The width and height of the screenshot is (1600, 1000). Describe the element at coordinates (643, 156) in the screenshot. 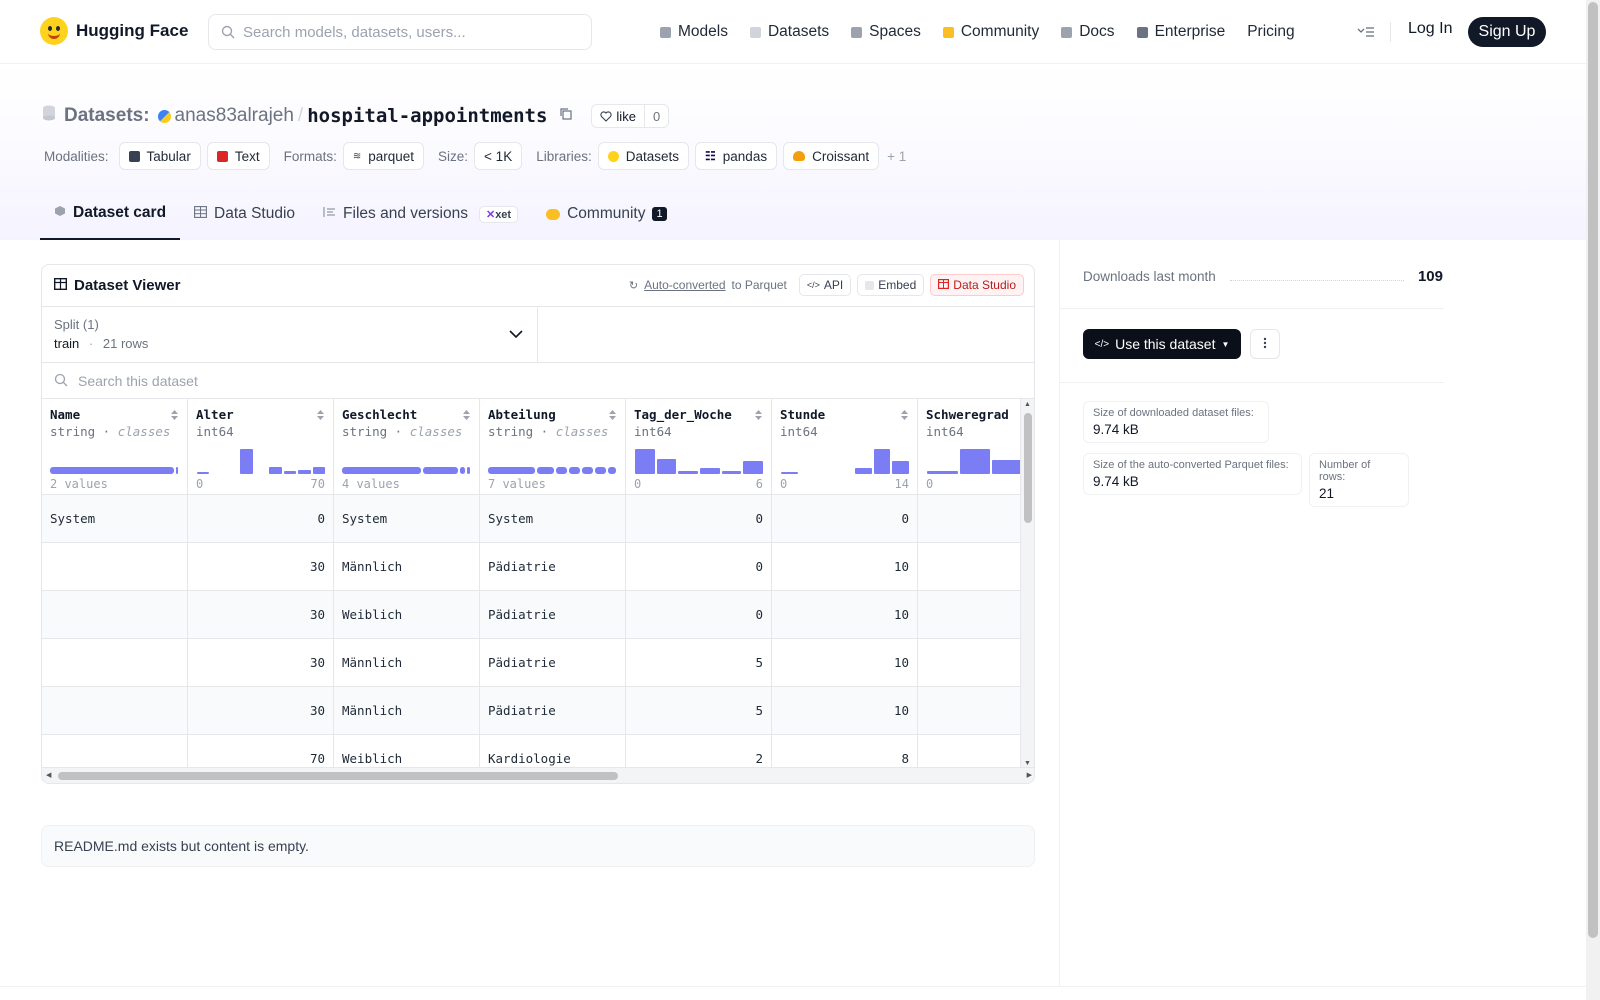

I see `tag-datasets-lib: Datasets` at that location.